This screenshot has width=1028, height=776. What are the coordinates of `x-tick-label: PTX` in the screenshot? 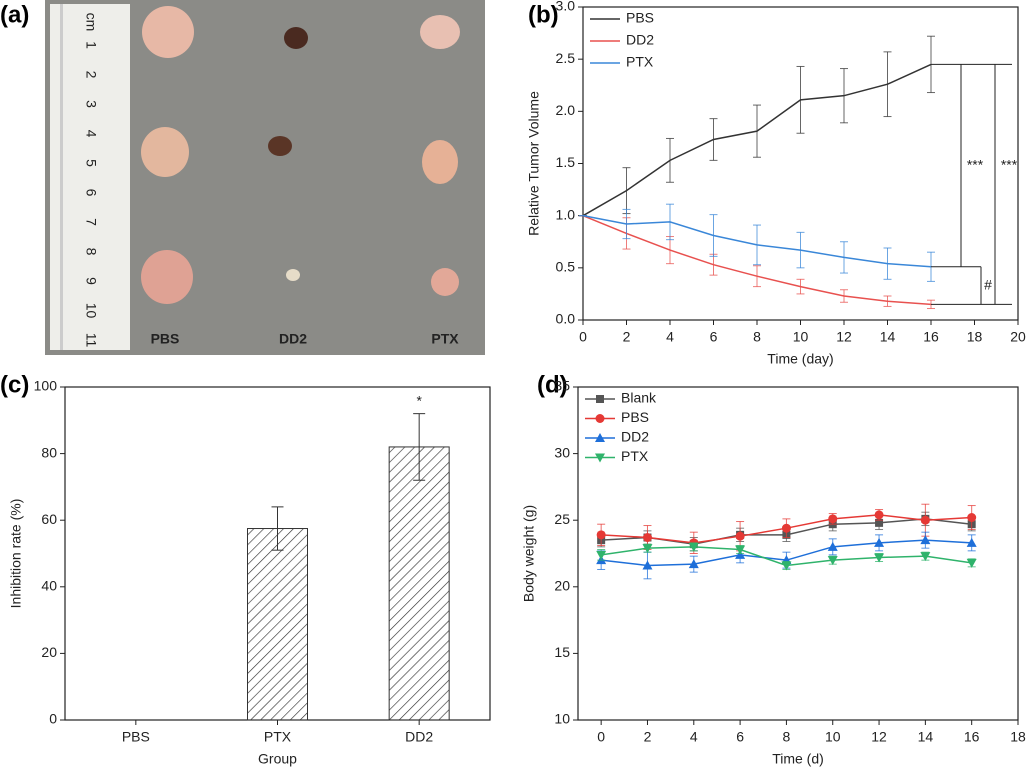 It's located at (278, 737).